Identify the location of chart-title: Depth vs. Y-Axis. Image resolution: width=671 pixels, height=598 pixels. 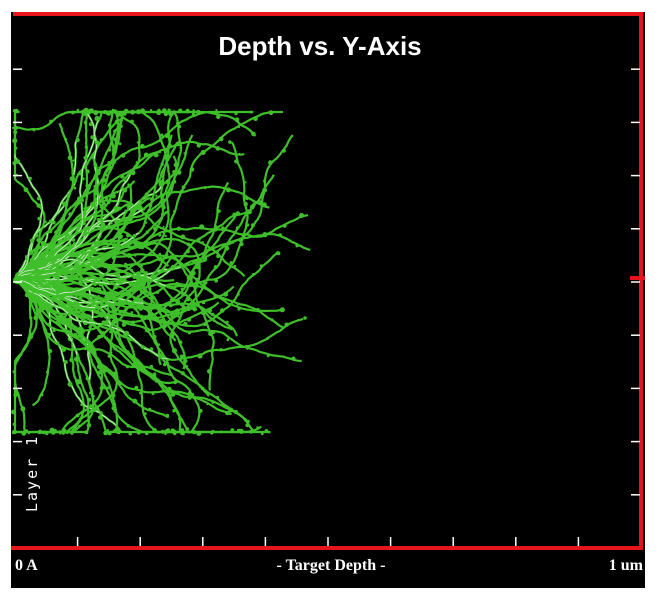
(319, 46).